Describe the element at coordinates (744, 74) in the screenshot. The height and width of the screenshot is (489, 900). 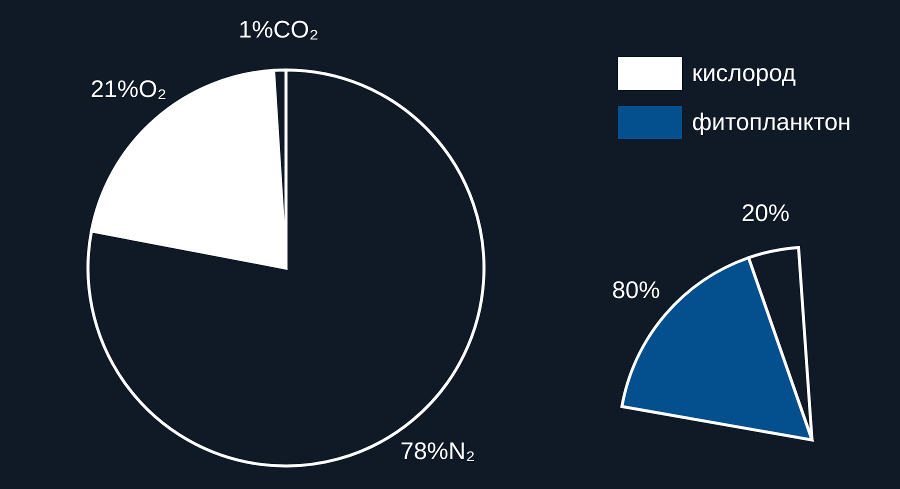
I see `legend-label: кислород` at that location.